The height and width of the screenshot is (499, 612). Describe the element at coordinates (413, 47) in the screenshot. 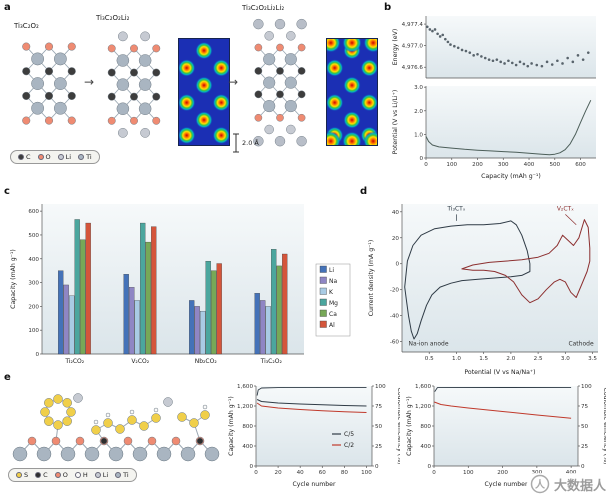

I see `svg-text: 4,977.0` at that location.